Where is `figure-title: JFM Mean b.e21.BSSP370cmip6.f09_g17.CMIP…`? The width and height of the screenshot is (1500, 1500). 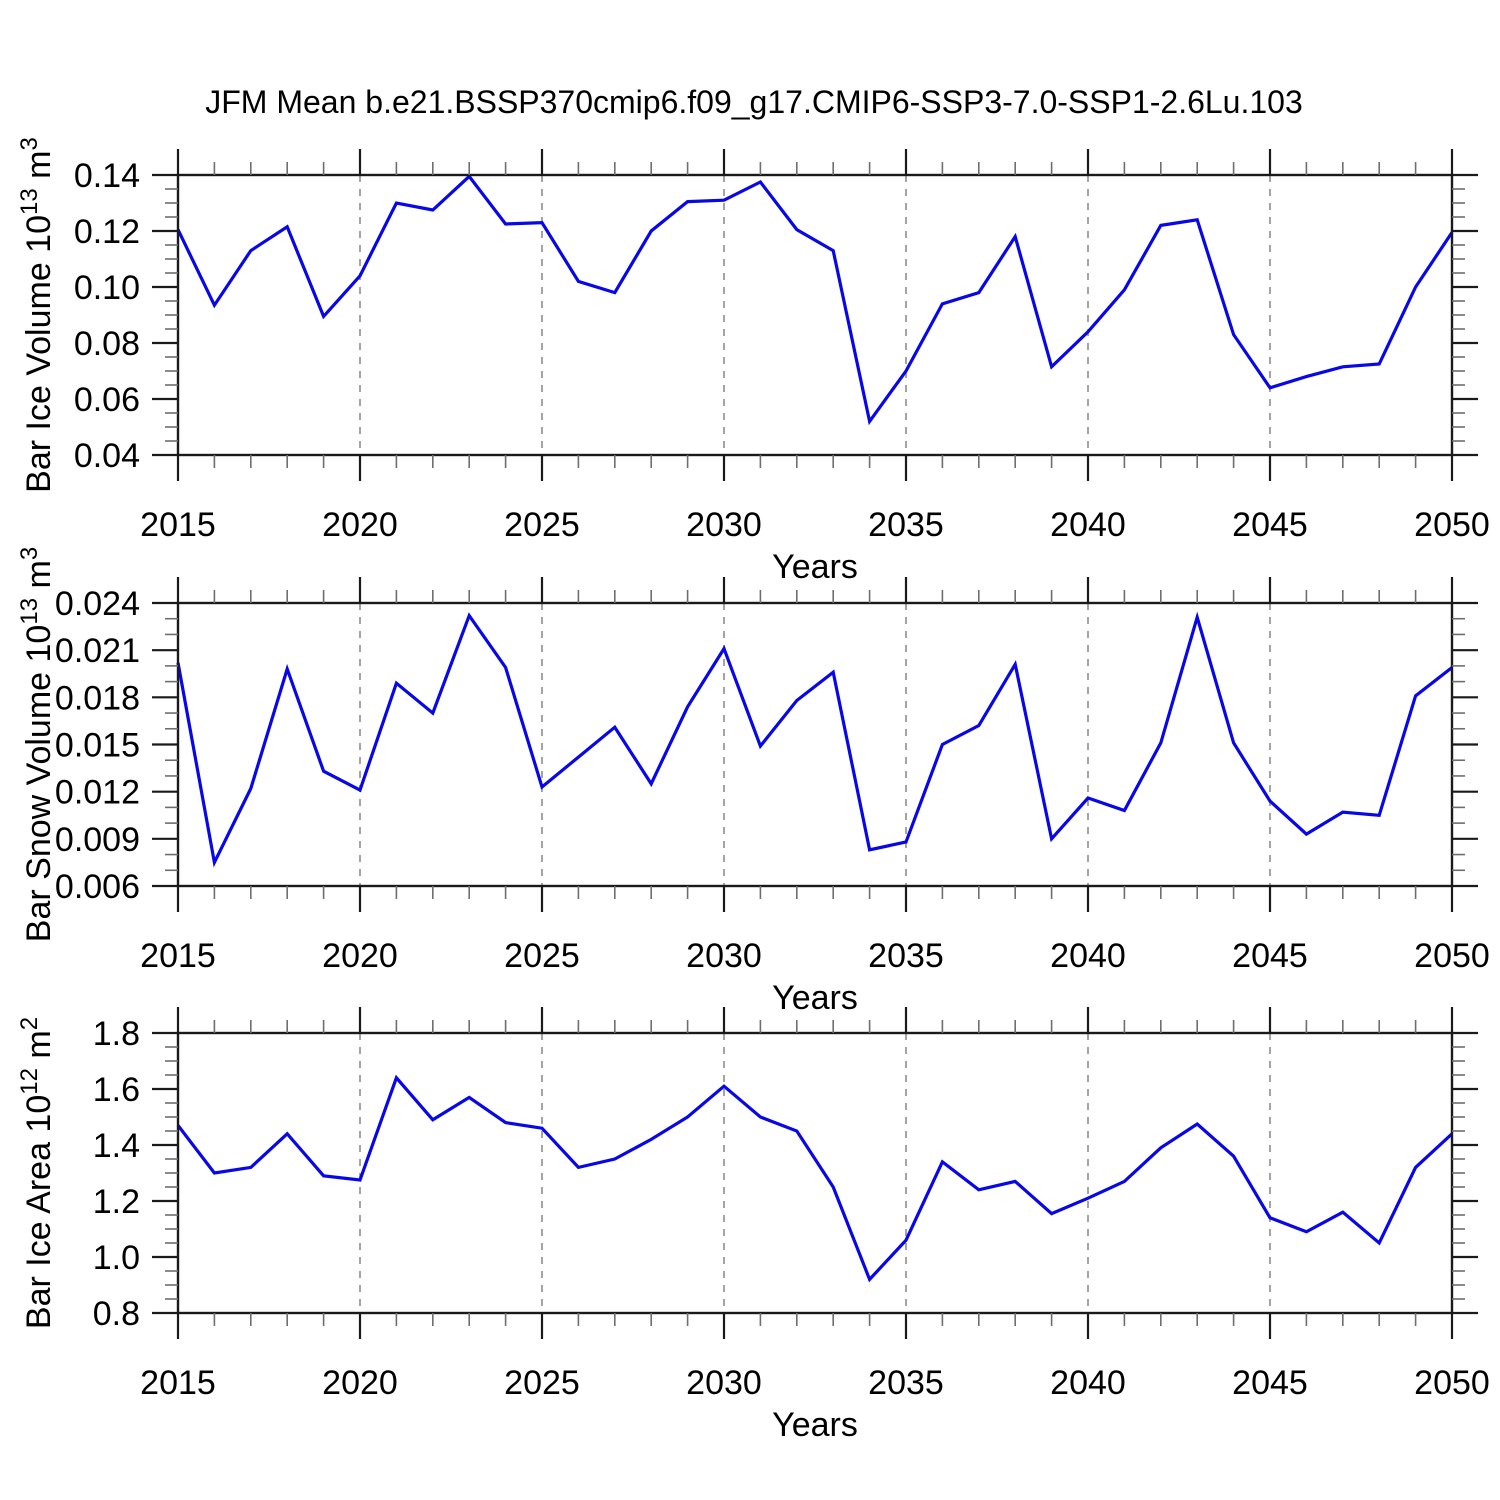
figure-title: JFM Mean b.e21.BSSP370cmip6.f09_g17.CMIP… is located at coordinates (754, 102).